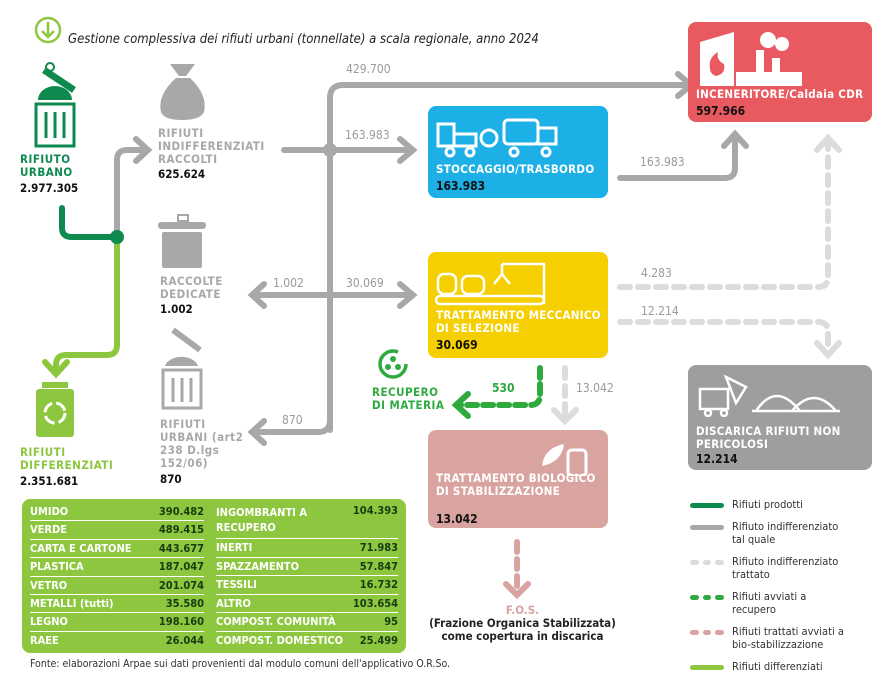 This screenshot has height=682, width=882. Describe the element at coordinates (44, 640) in the screenshot. I see `material-name: RAEE` at that location.